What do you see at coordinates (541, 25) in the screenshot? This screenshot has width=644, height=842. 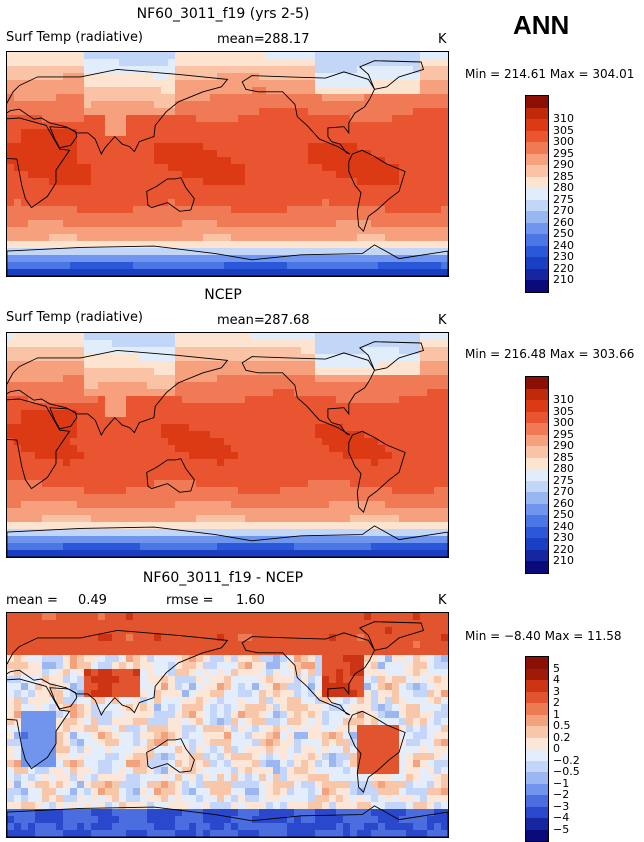 I see `season-label: ANN` at bounding box center [541, 25].